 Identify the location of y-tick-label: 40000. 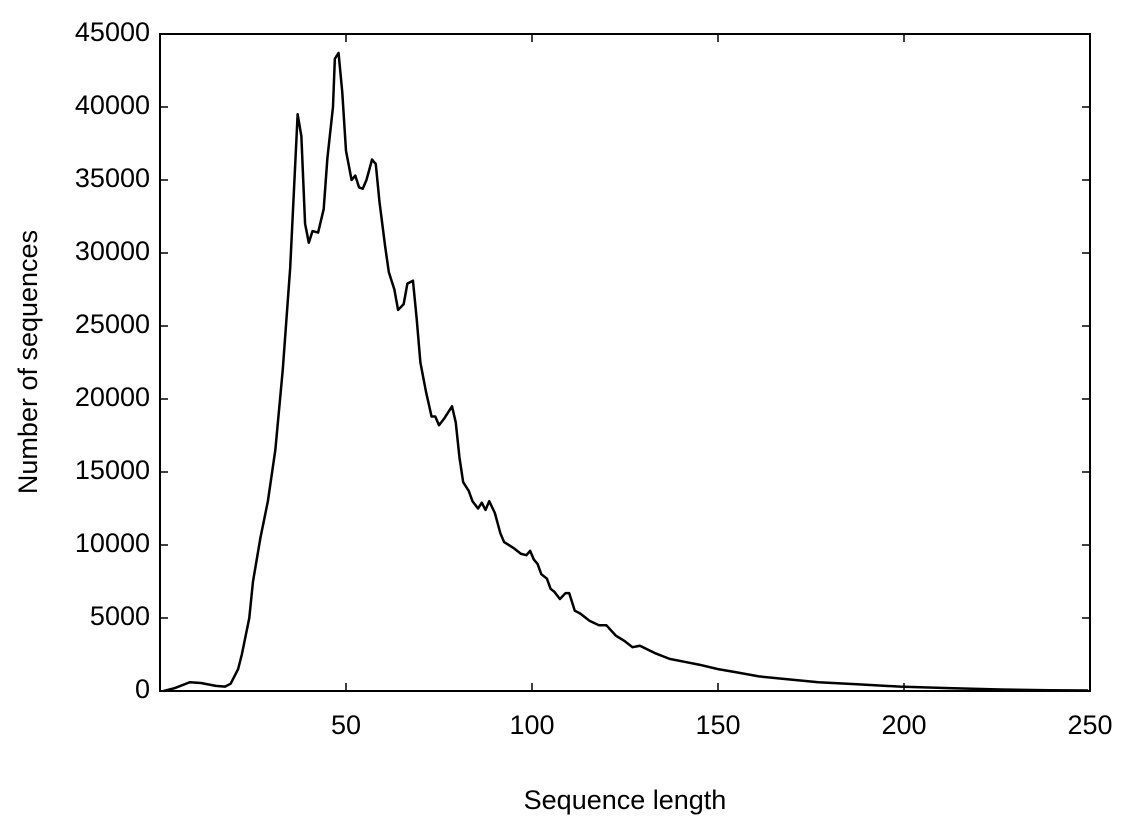
(112, 105).